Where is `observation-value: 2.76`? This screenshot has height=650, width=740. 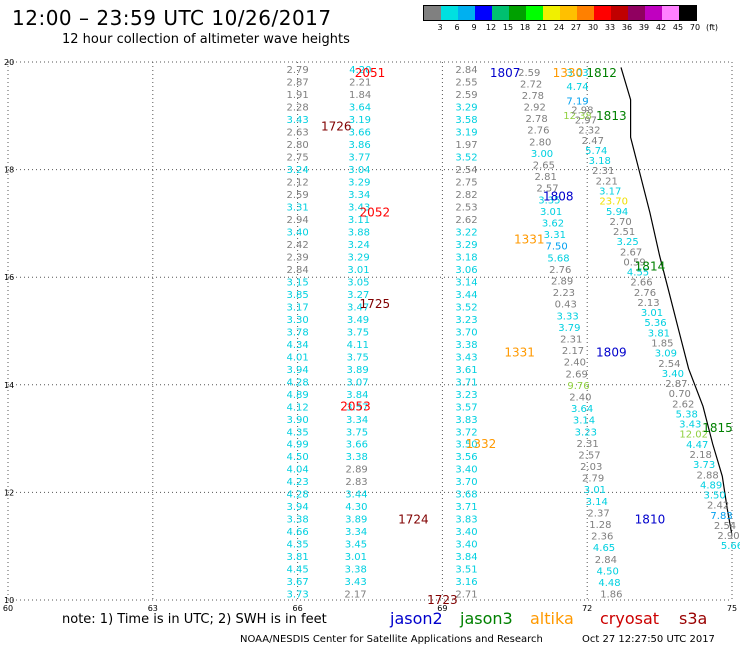
observation-value: 2.76 is located at coordinates (560, 270).